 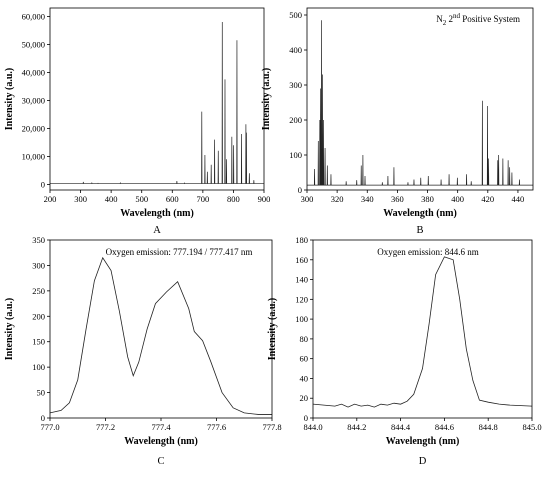 I want to click on y-tick-label: 80, so click(x=304, y=339).